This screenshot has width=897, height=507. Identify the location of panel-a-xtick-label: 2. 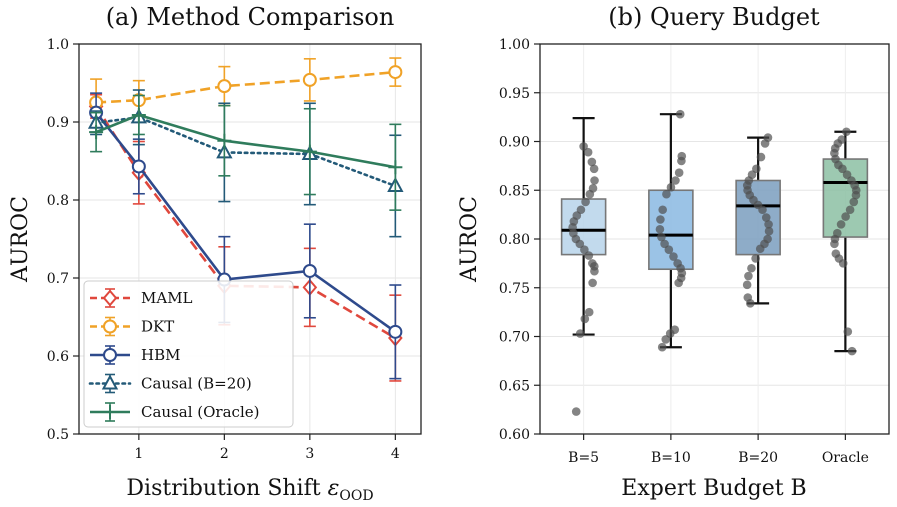
(224, 454).